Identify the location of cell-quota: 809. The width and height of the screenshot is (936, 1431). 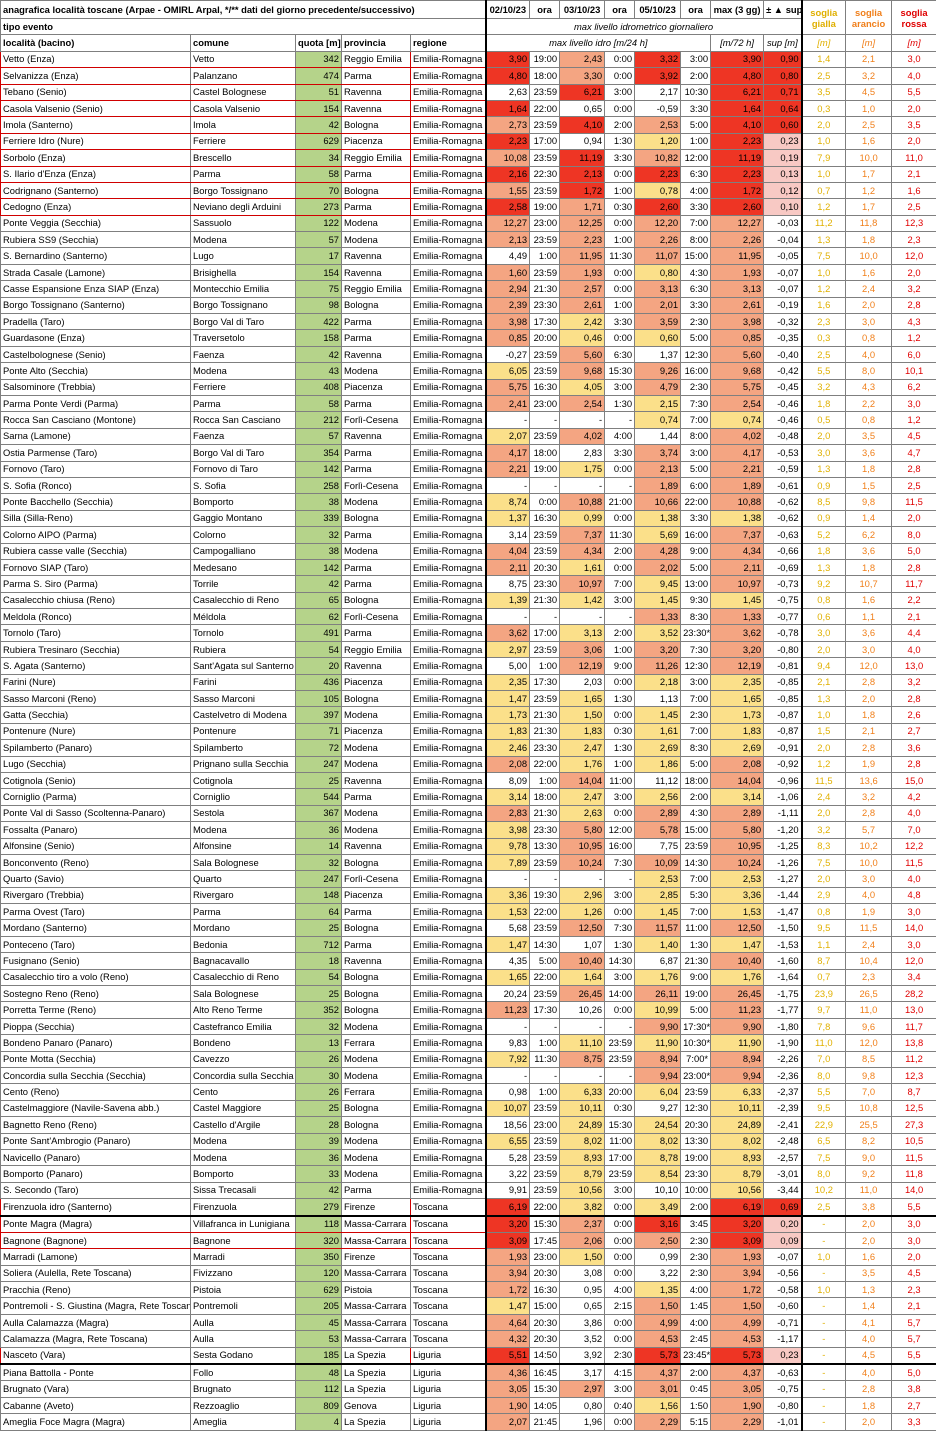
(319, 1405).